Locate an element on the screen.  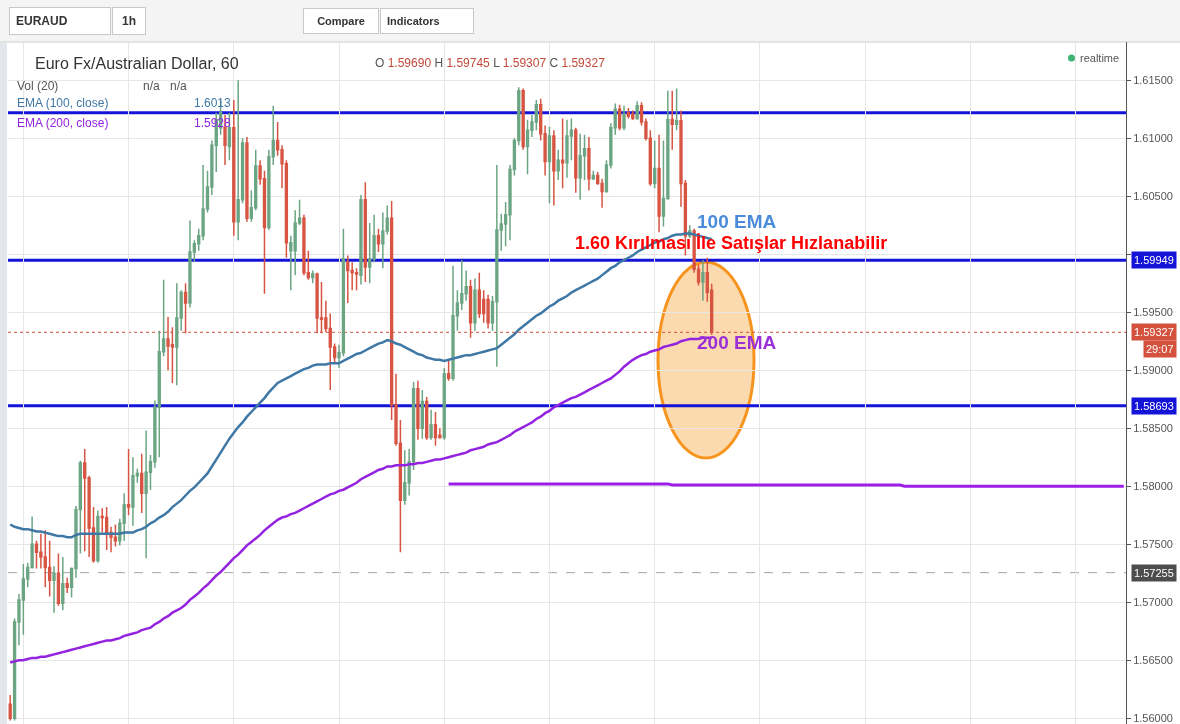
y-tick-label: 1.57000 is located at coordinates (1153, 602).